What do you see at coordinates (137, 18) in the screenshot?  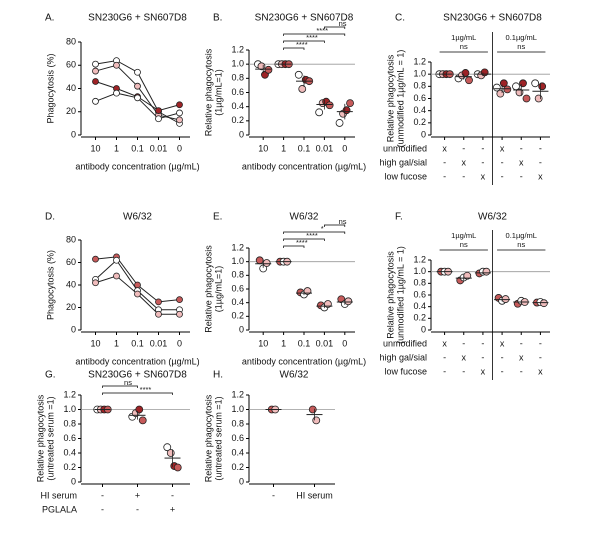 I see `chart-title: SN230G6 + SN607D8` at bounding box center [137, 18].